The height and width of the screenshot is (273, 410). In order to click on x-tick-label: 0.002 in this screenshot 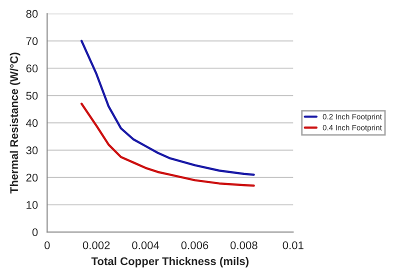, I will do `click(96, 245)`.